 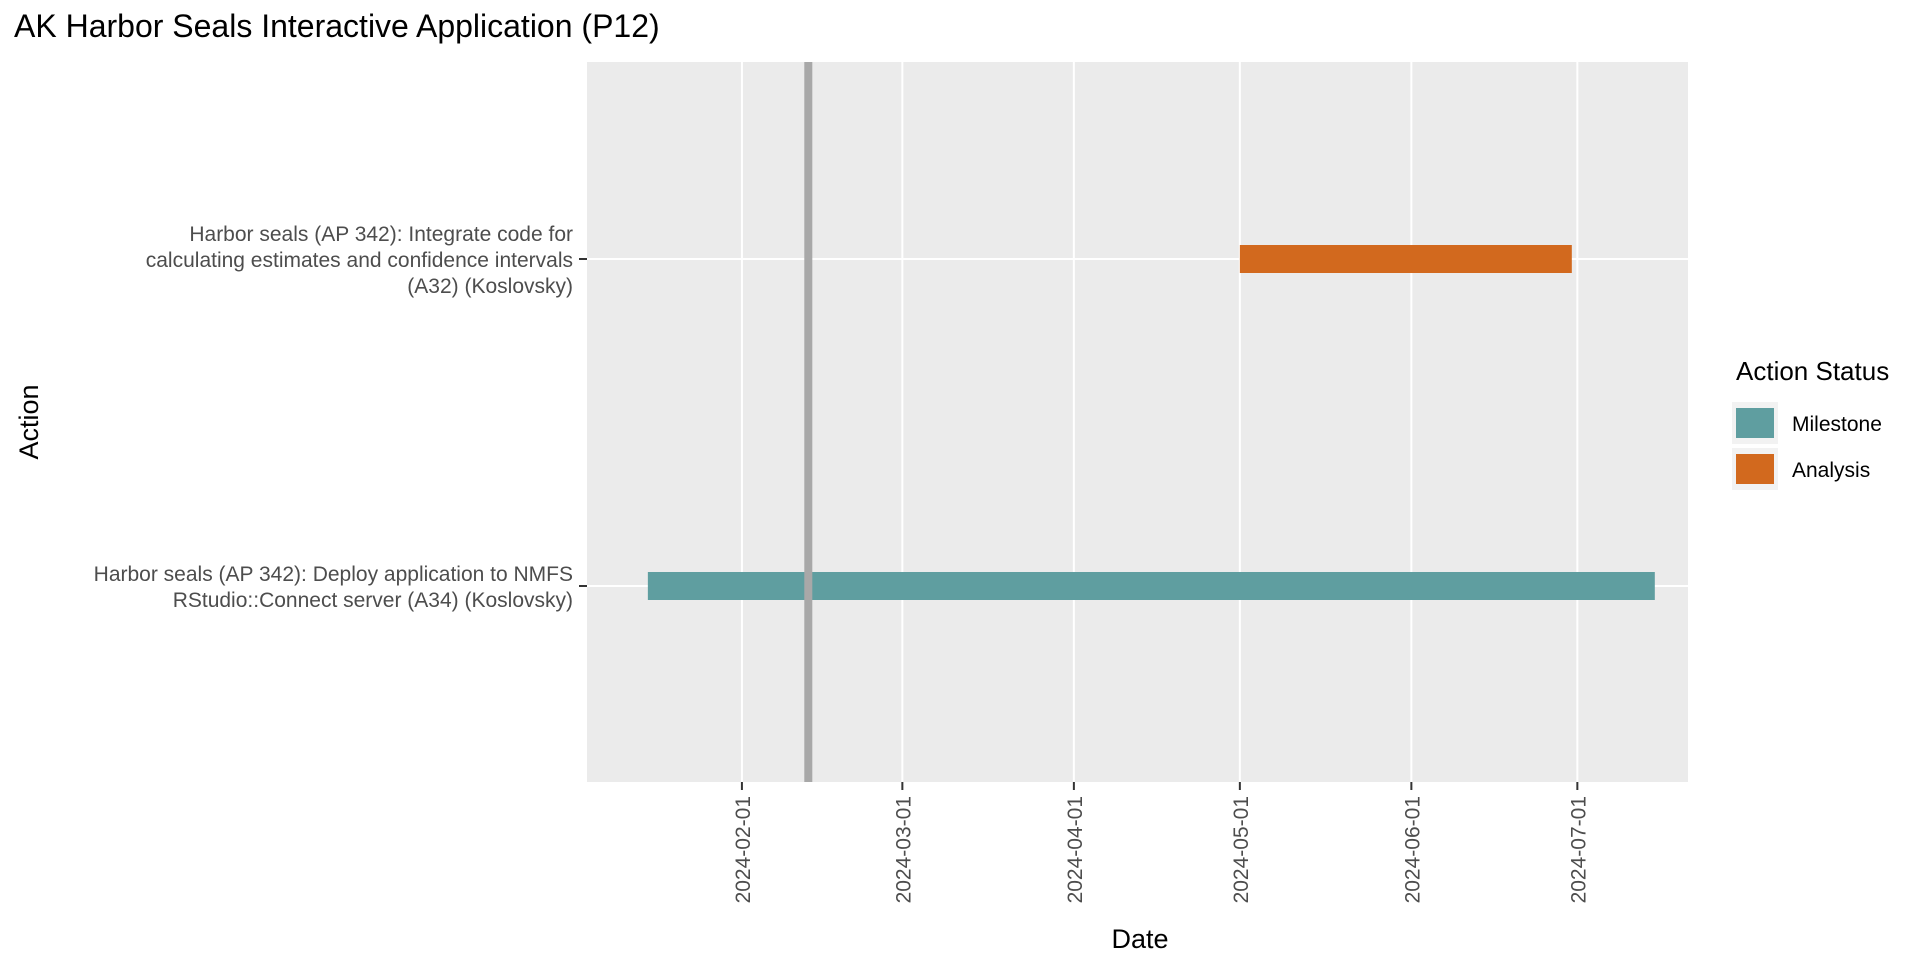 I want to click on legend-label: Milestone, so click(x=1837, y=424).